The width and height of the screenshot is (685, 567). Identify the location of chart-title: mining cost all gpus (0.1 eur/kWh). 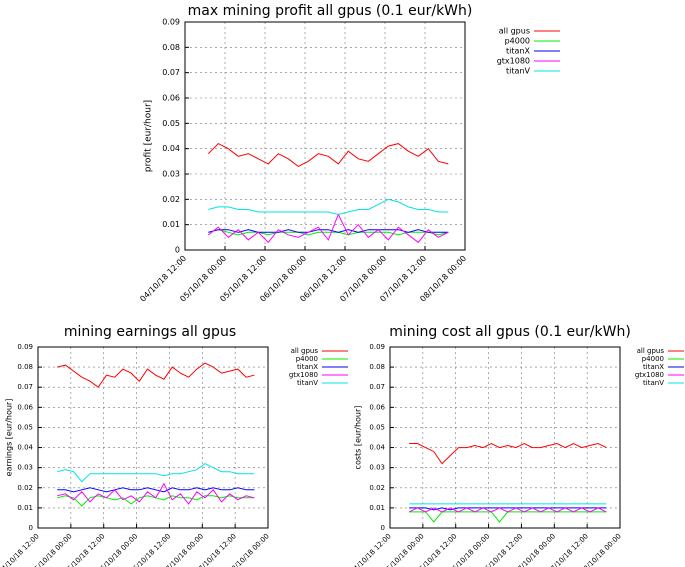
(510, 332).